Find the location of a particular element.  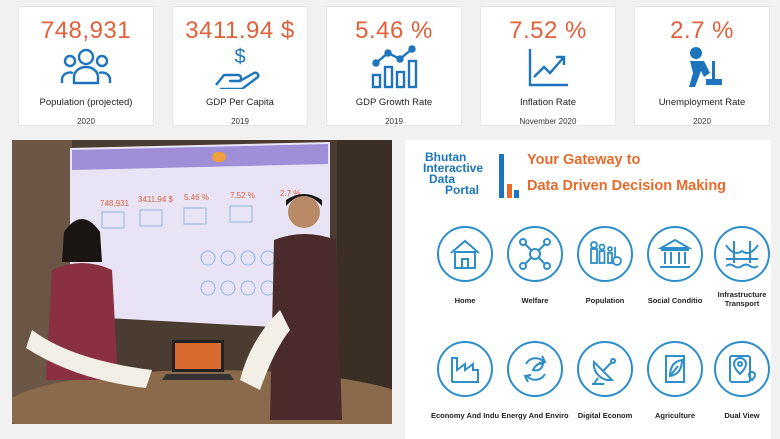

category-label: Energy And Enviro is located at coordinates (535, 415).